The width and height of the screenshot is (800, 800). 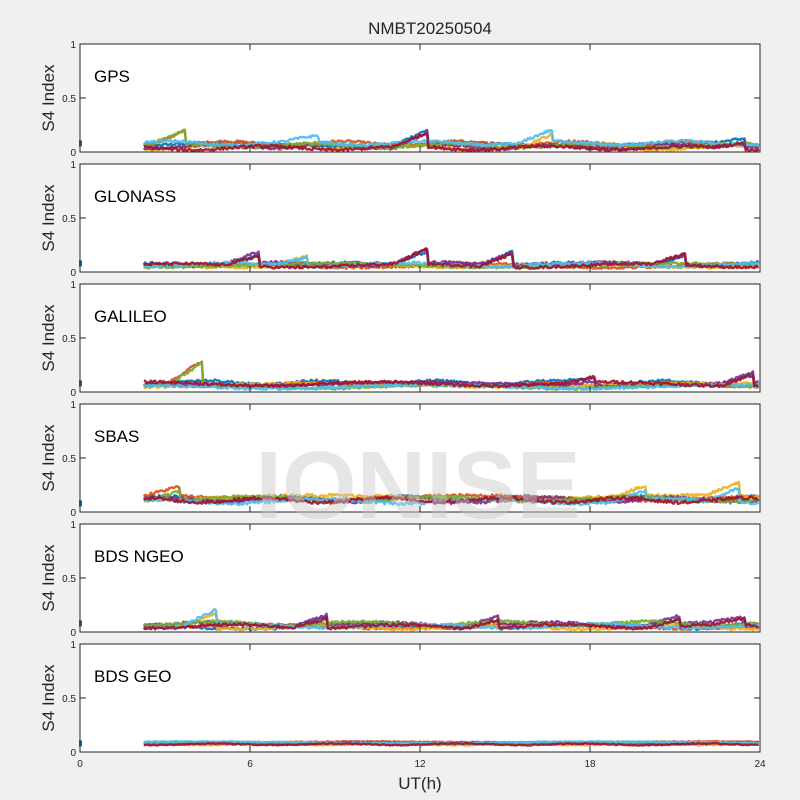 I want to click on x-tick-label: 12, so click(x=420, y=764).